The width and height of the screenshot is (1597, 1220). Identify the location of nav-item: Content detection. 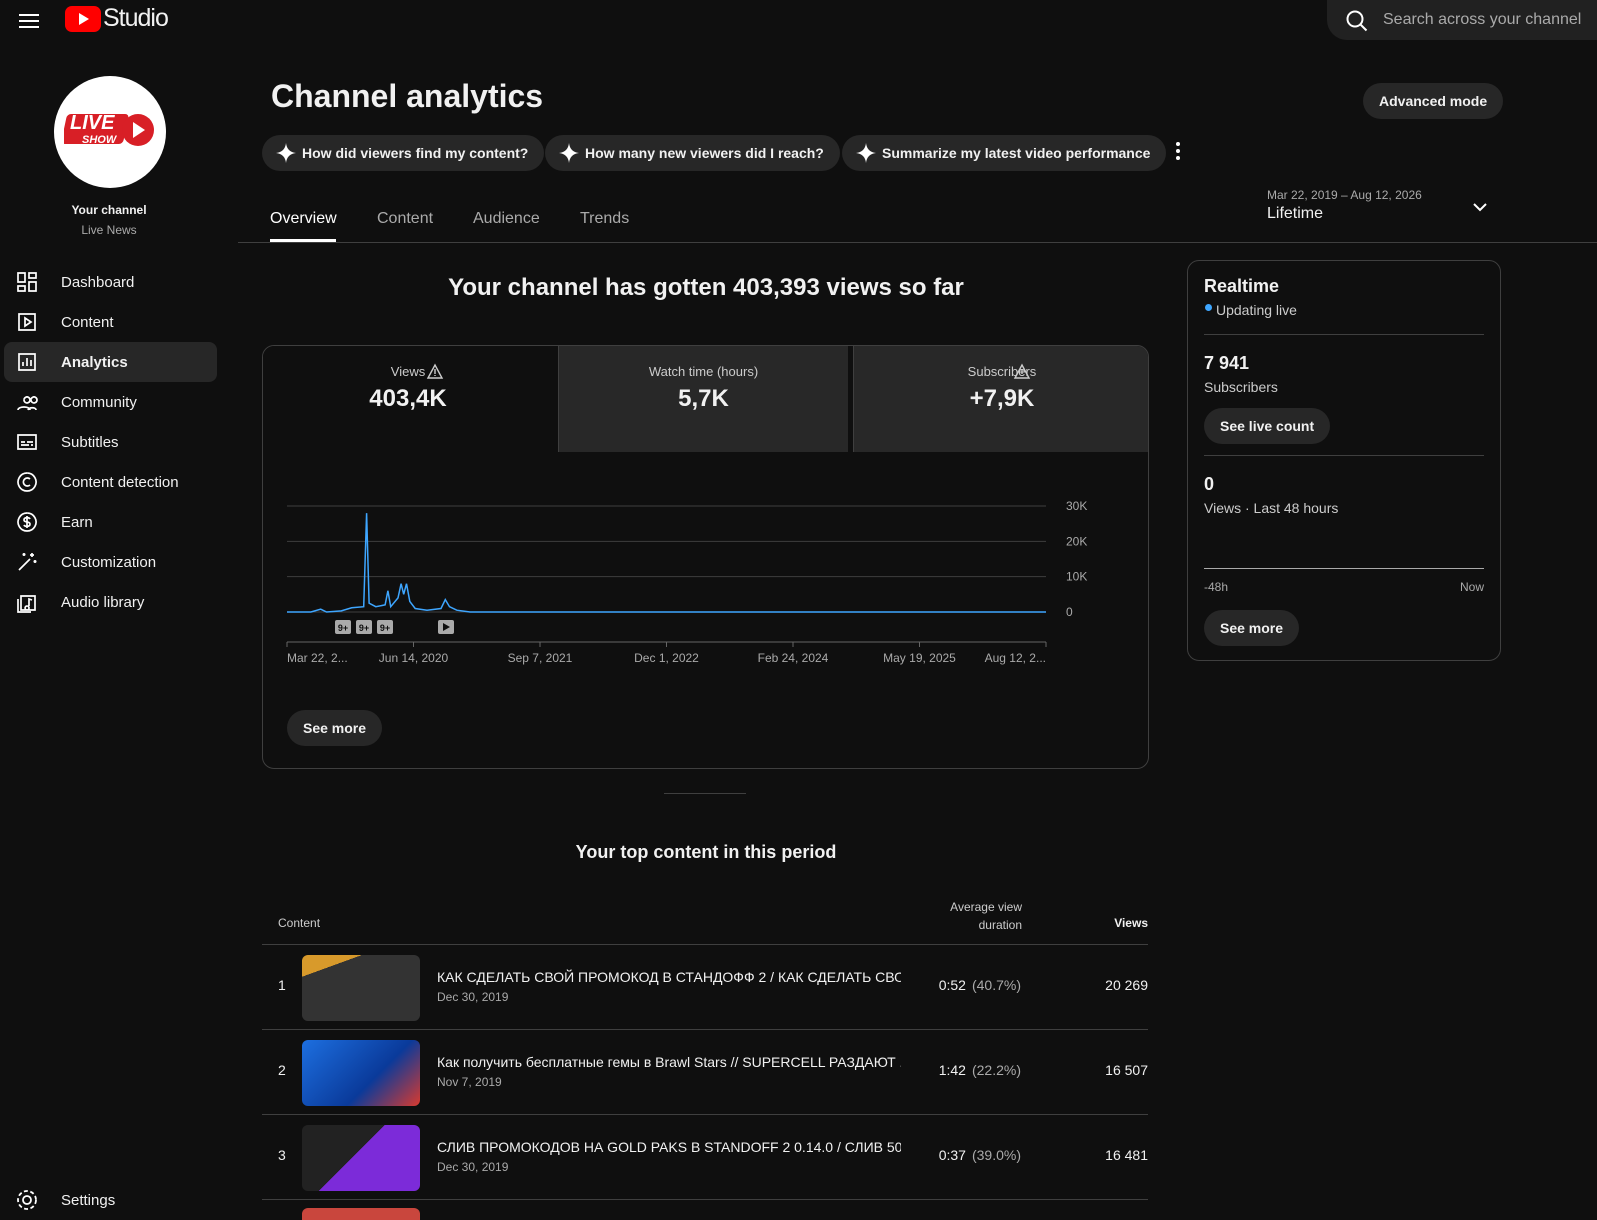
(110, 482).